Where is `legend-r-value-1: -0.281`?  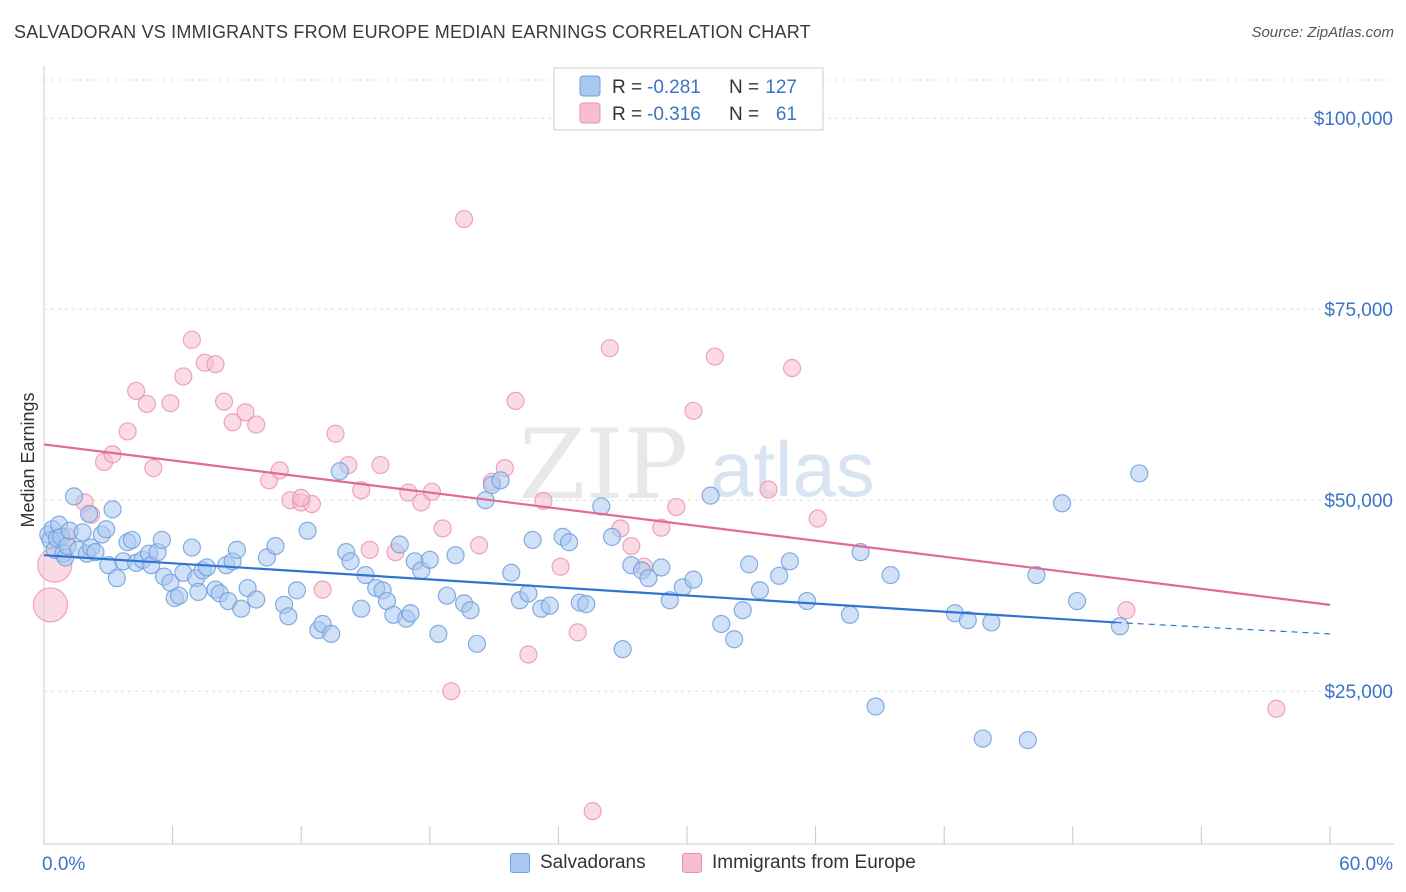
legend-r-value-1: -0.281 is located at coordinates (674, 87).